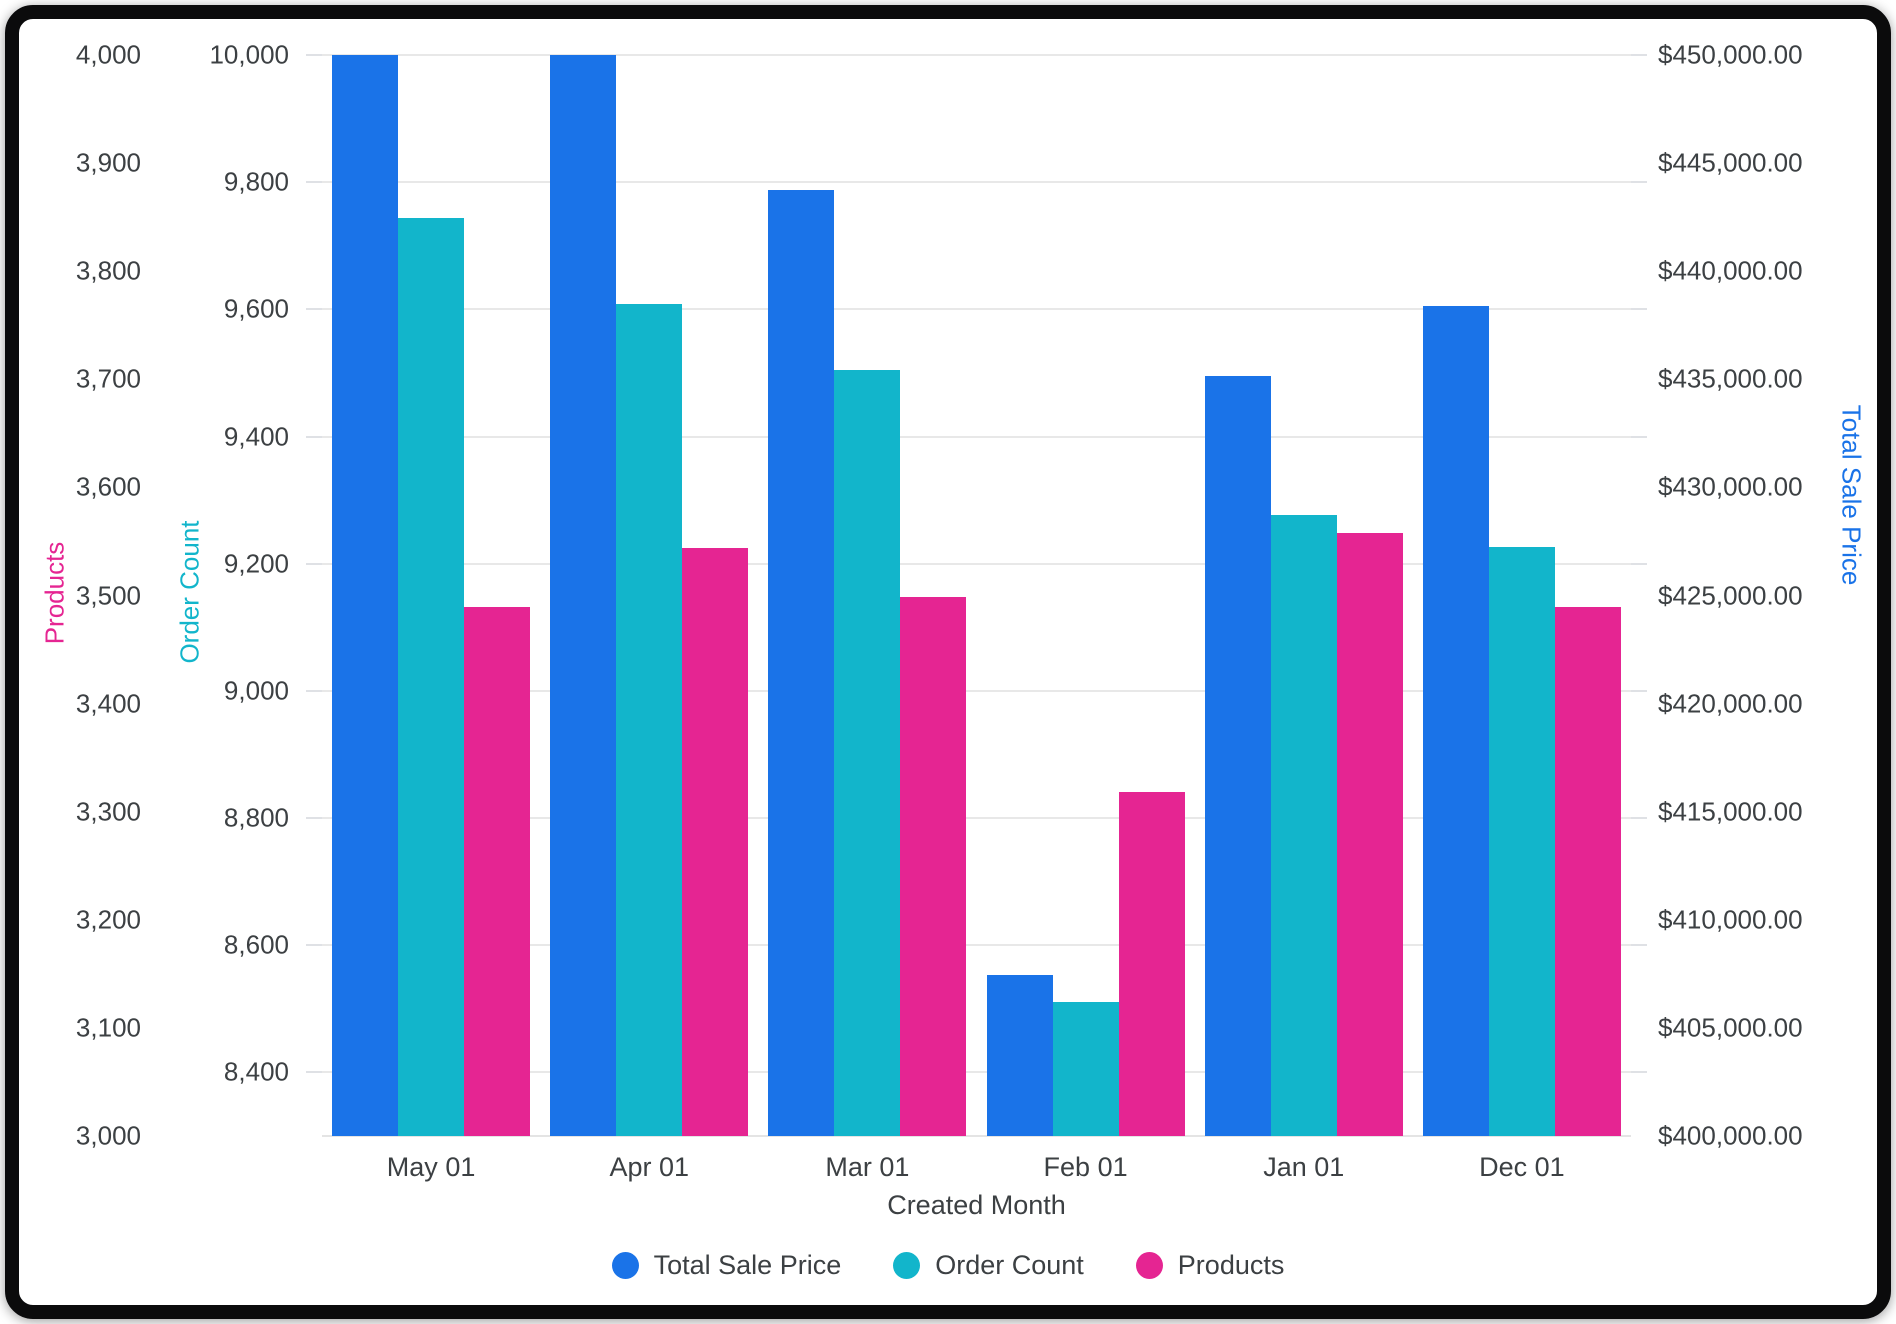 This screenshot has height=1324, width=1896. What do you see at coordinates (256, 181) in the screenshot?
I see `order-count-tick-label: 9,800` at bounding box center [256, 181].